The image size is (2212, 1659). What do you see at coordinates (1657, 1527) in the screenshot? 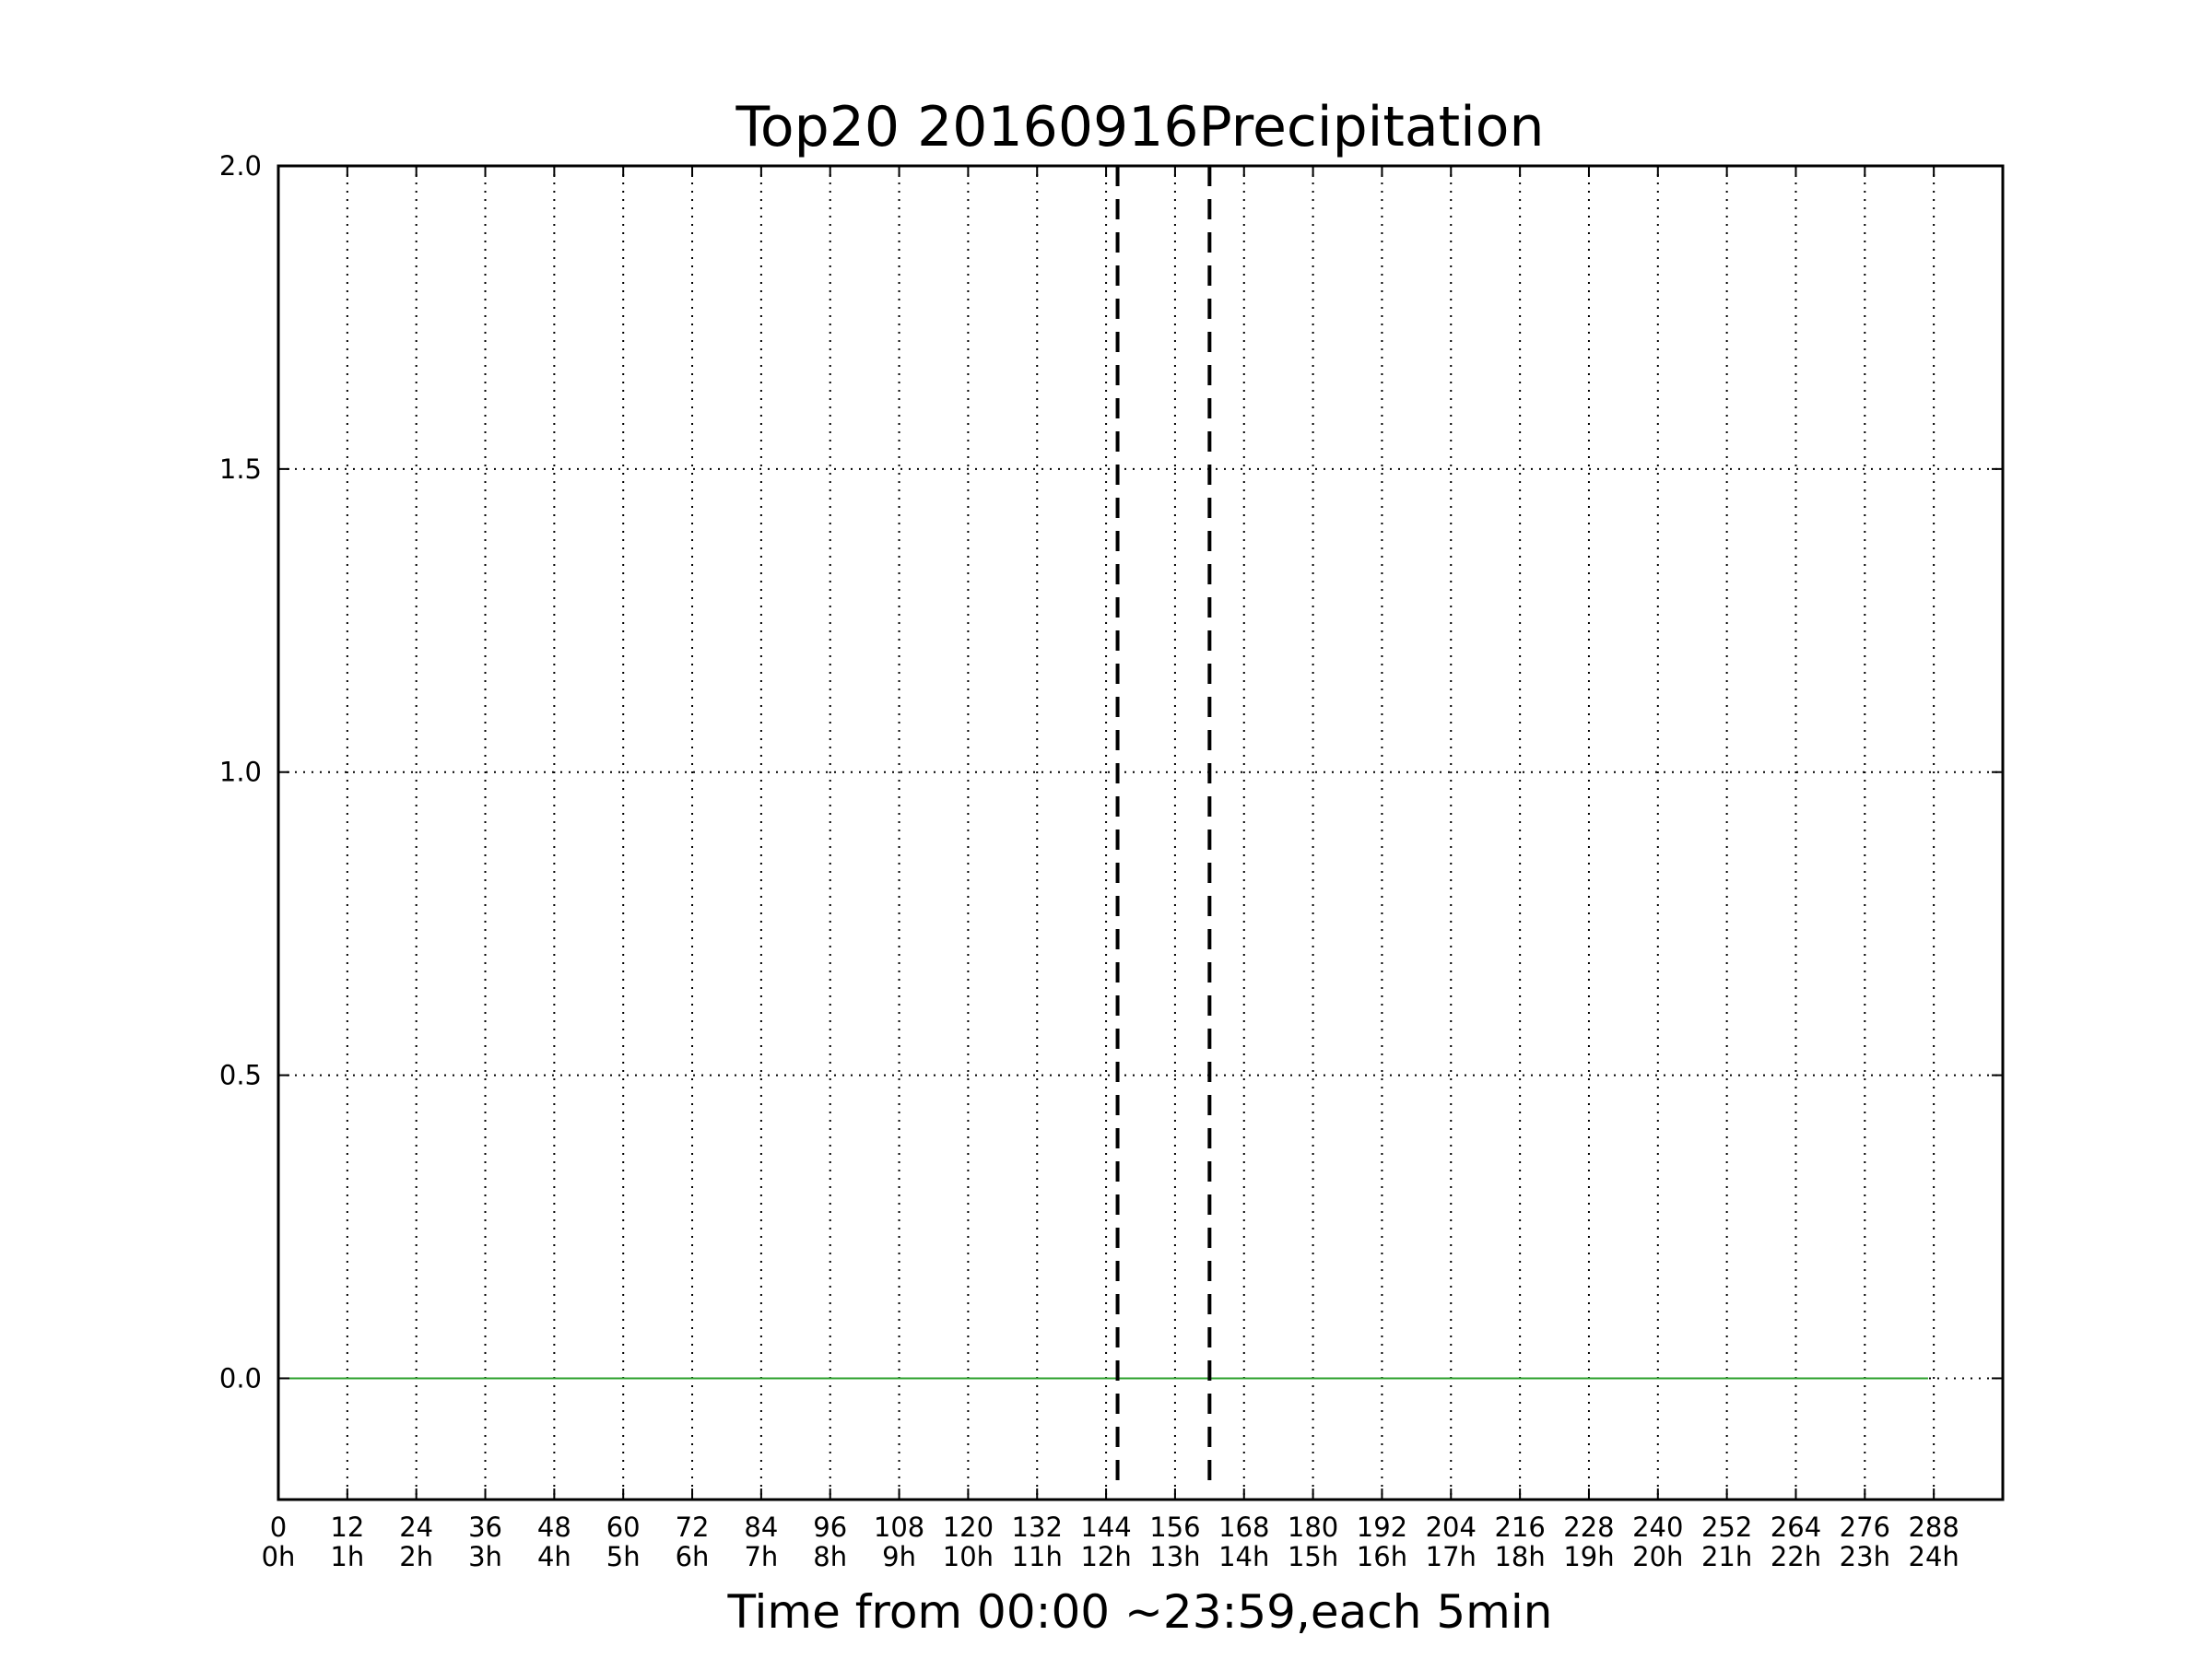
I see `x-tick-label: 240` at bounding box center [1657, 1527].